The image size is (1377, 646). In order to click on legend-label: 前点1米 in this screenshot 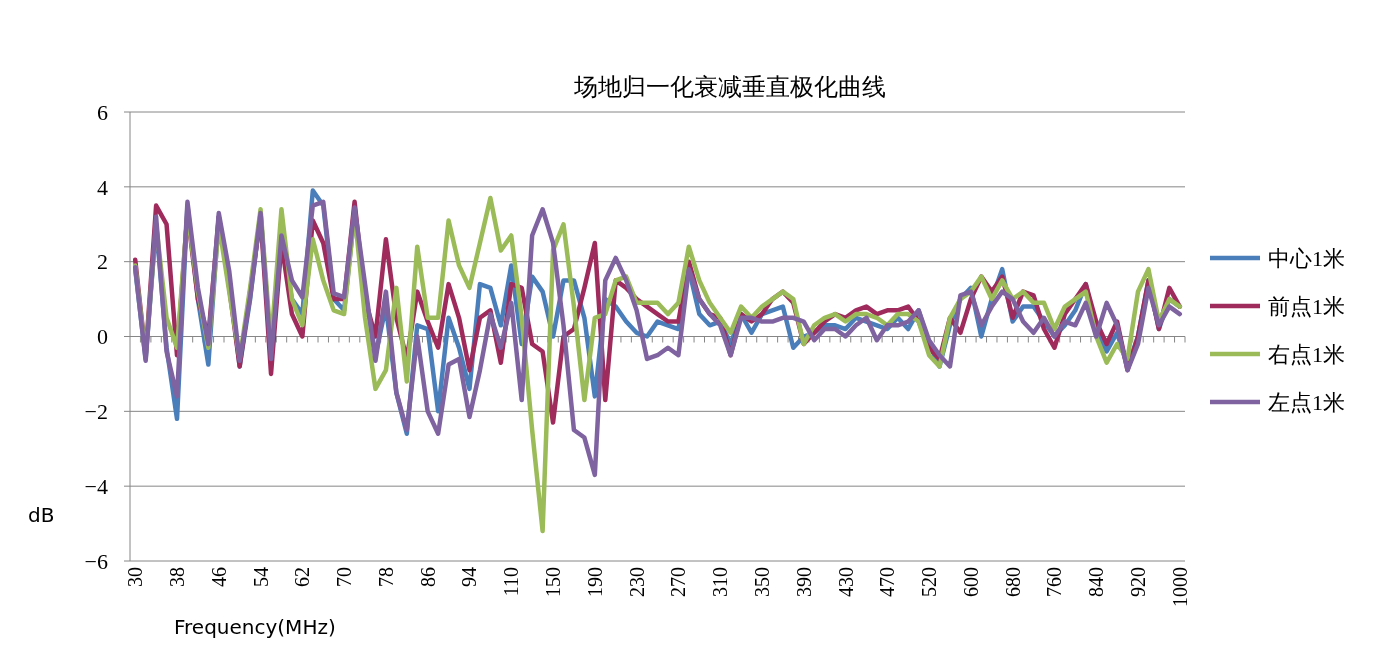, I will do `click(1306, 306)`.